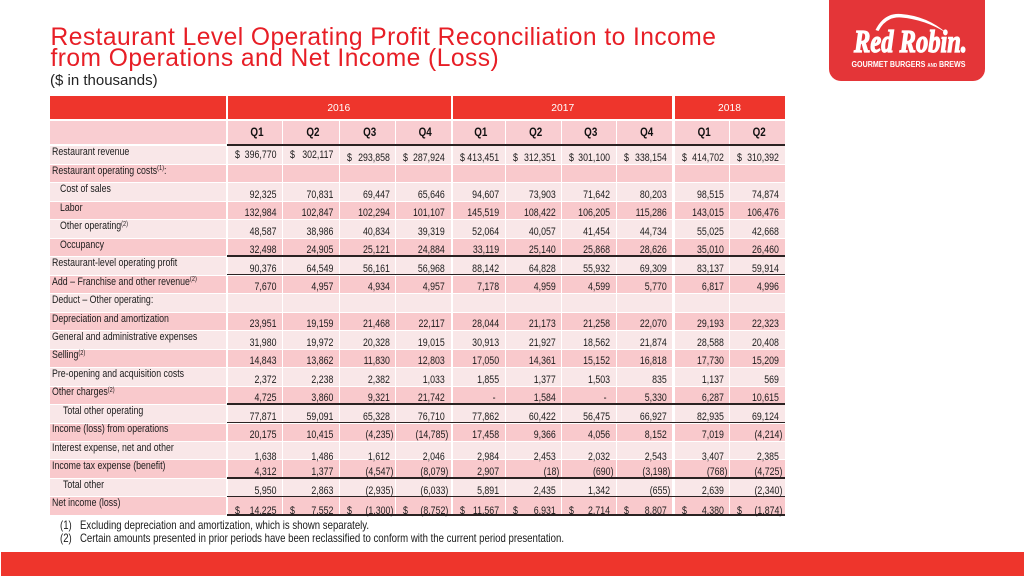 The width and height of the screenshot is (1024, 576). What do you see at coordinates (910, 41) in the screenshot?
I see `svg-text: Red Robin.` at bounding box center [910, 41].